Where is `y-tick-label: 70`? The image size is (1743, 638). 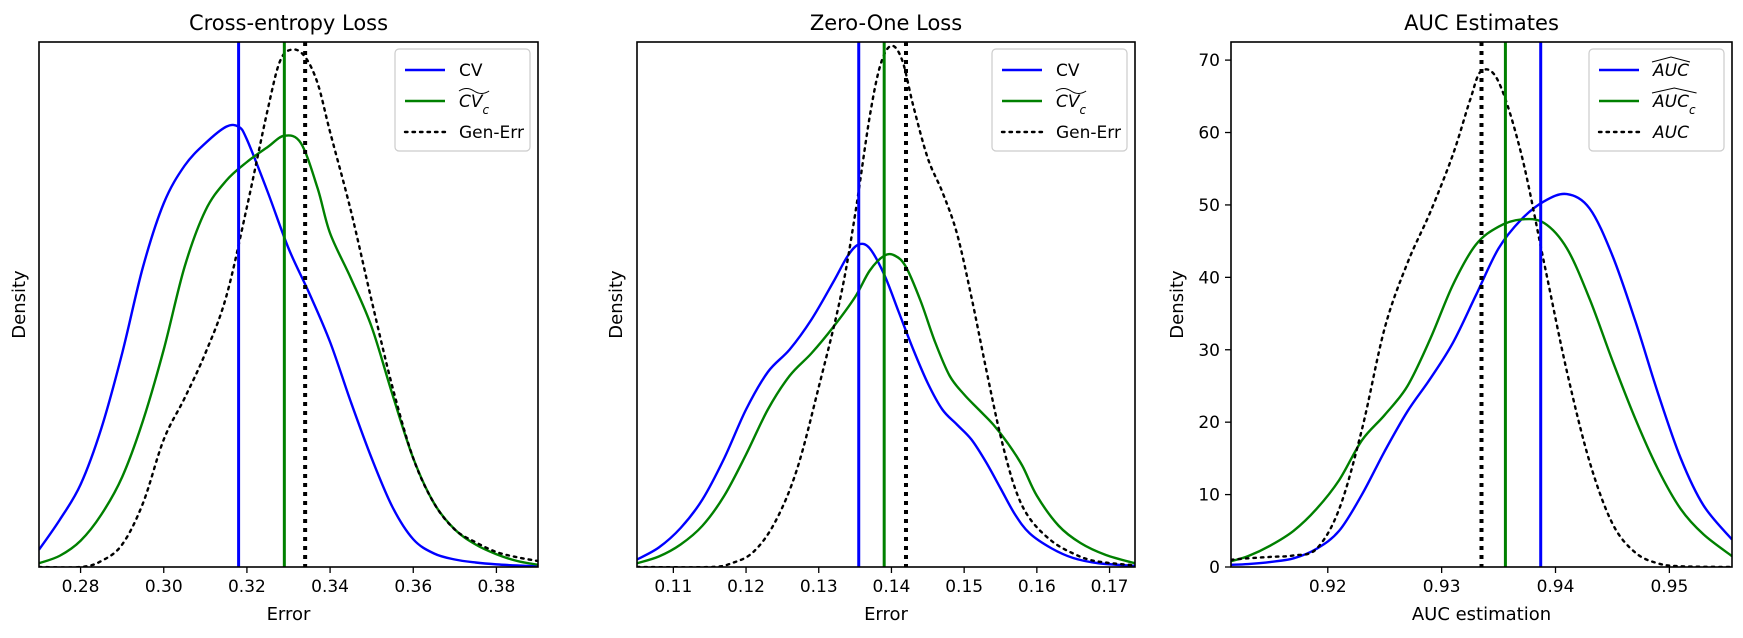
y-tick-label: 70 is located at coordinates (1209, 61).